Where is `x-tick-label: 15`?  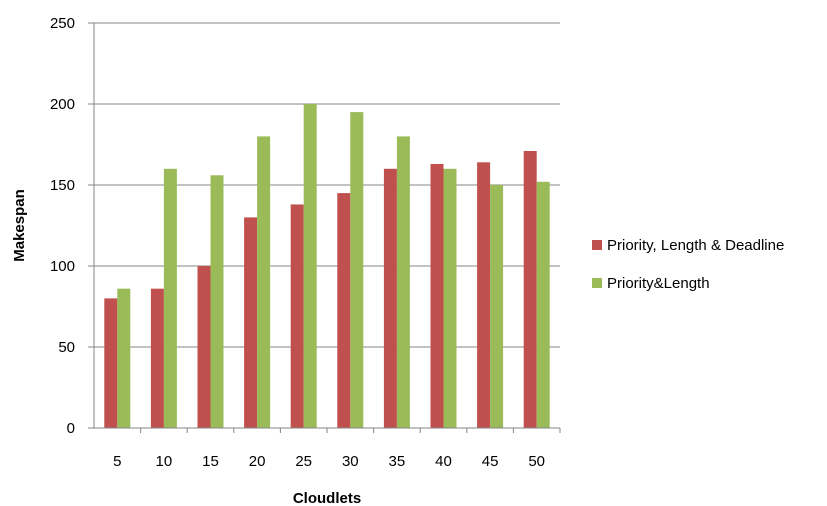
x-tick-label: 15 is located at coordinates (210, 461).